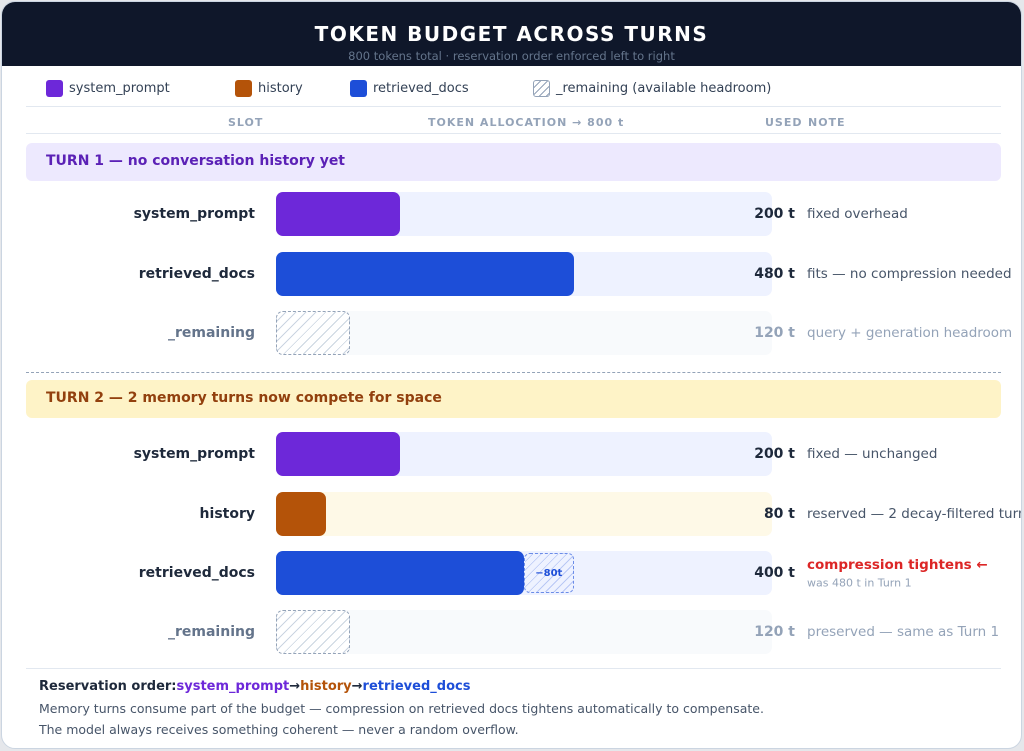  I want to click on legend-history: history, so click(269, 88).